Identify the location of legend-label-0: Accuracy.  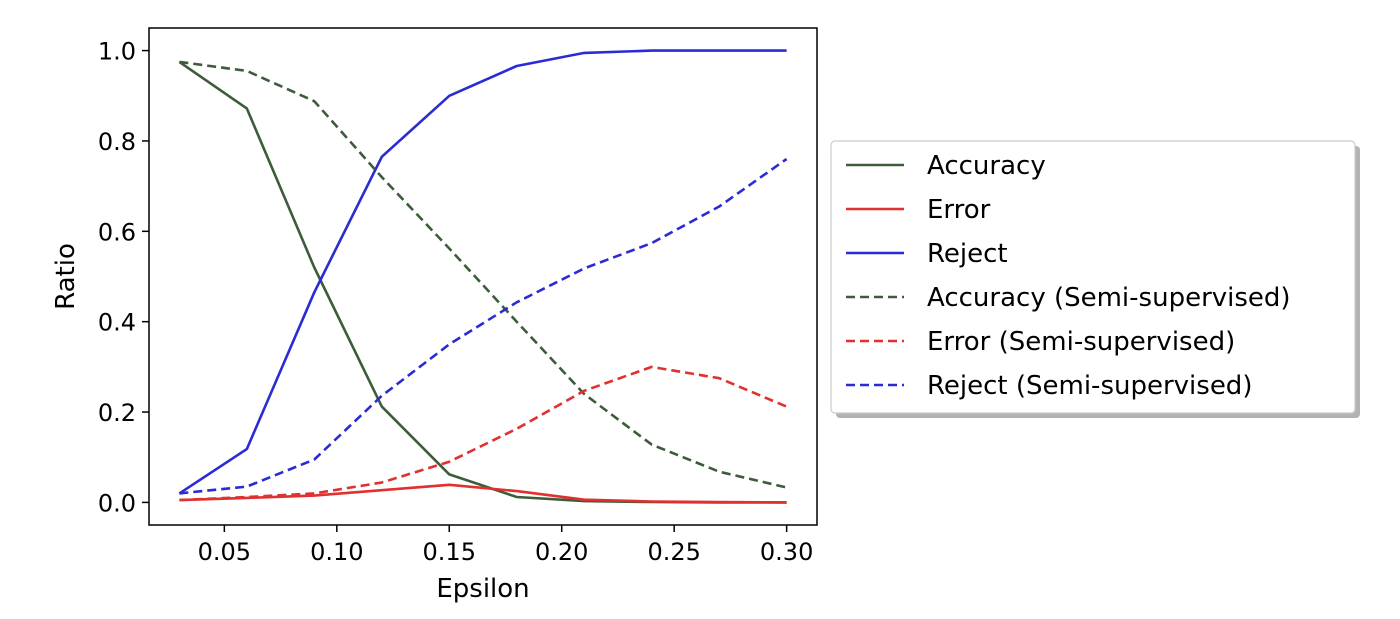
(986, 166).